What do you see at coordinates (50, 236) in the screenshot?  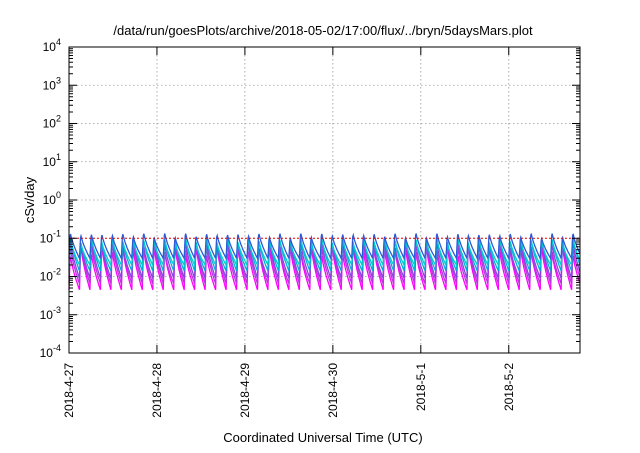 I see `y-tick-label: 10⁻¹` at bounding box center [50, 236].